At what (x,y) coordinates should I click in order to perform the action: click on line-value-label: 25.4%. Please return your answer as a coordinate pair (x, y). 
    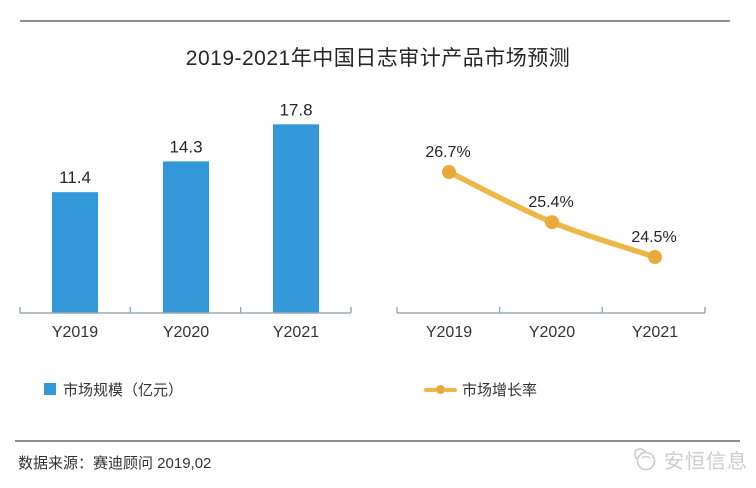
    Looking at the image, I should click on (550, 202).